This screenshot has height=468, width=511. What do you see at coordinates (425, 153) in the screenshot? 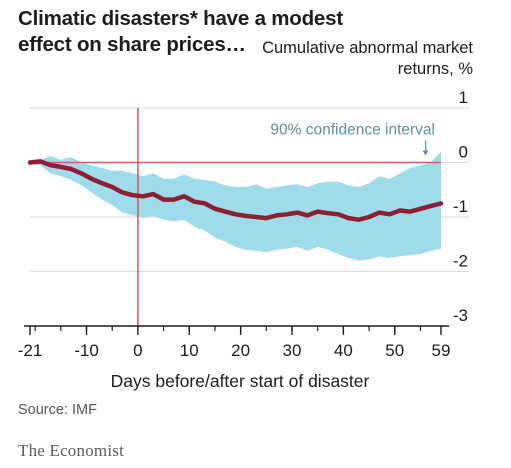
I see `annotation-arrowhead` at bounding box center [425, 153].